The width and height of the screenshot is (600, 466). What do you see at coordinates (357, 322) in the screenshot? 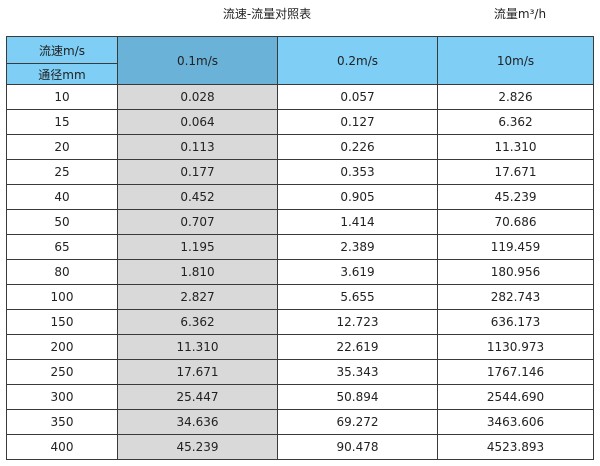
I see `flow-cell: 12.723` at bounding box center [357, 322].